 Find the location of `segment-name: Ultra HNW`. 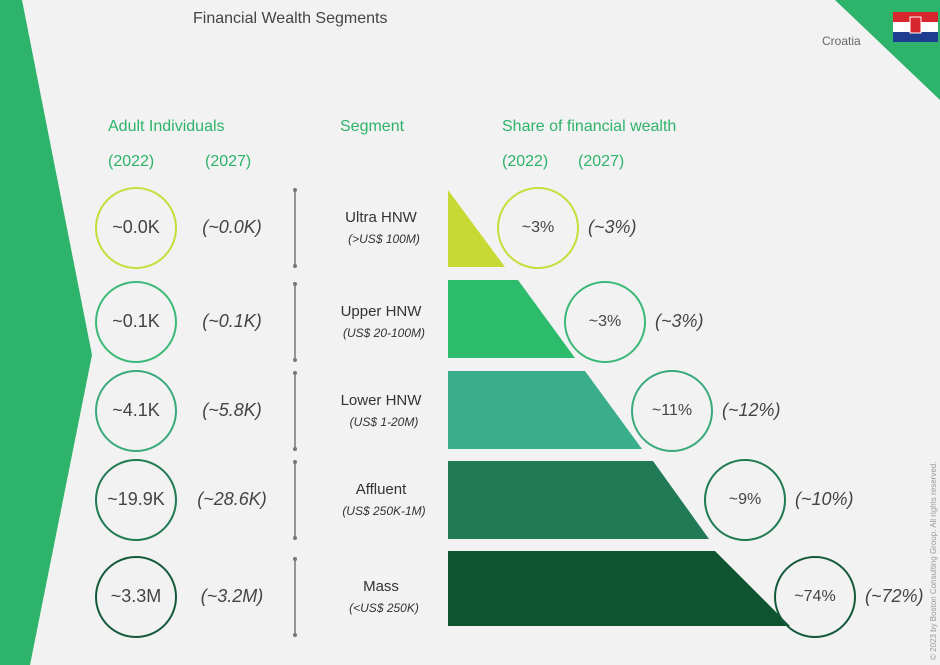

segment-name: Ultra HNW is located at coordinates (381, 217).